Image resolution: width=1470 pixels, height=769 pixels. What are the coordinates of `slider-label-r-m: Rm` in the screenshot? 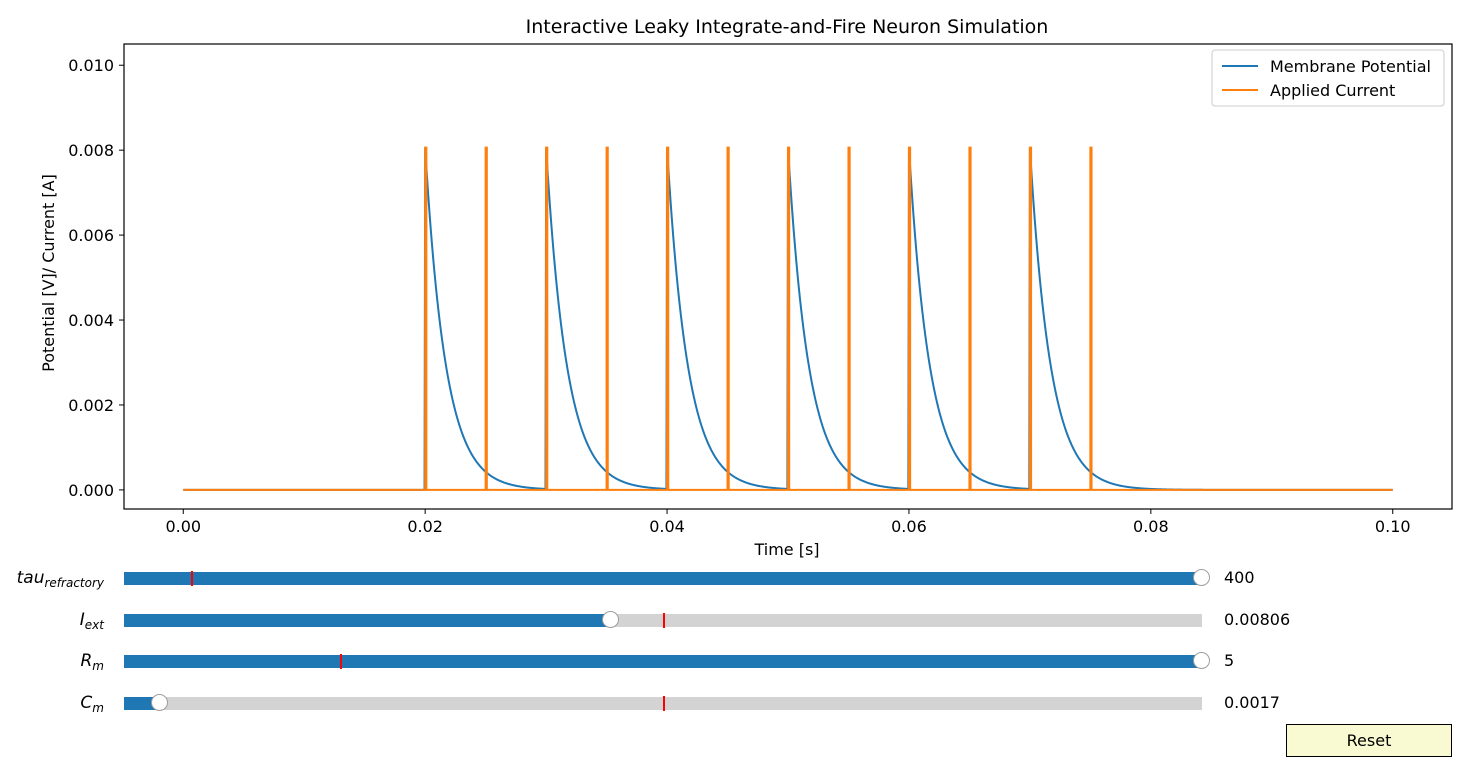 It's located at (92, 662).